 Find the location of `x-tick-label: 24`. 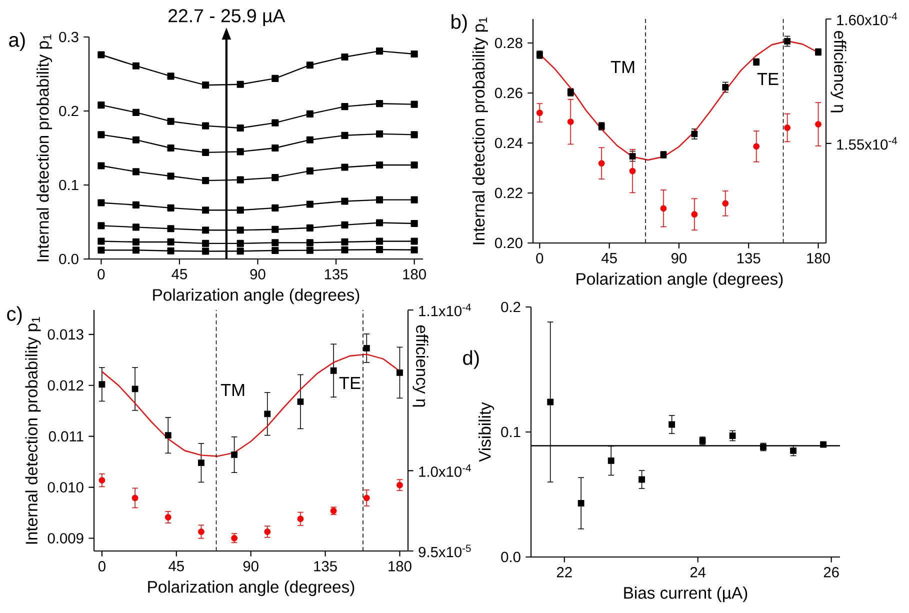

x-tick-label: 24 is located at coordinates (698, 572).